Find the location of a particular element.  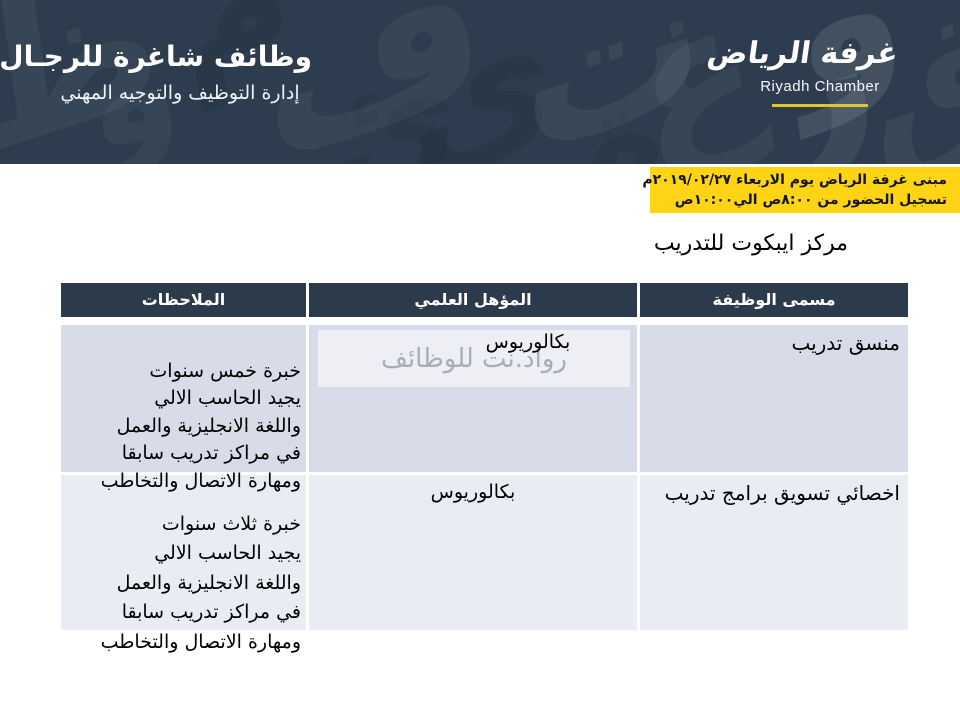

banner-line-attendance-time: تسجيل الحضور من ٨:٠٠ص الي١٠:٠٠ص is located at coordinates (810, 200).